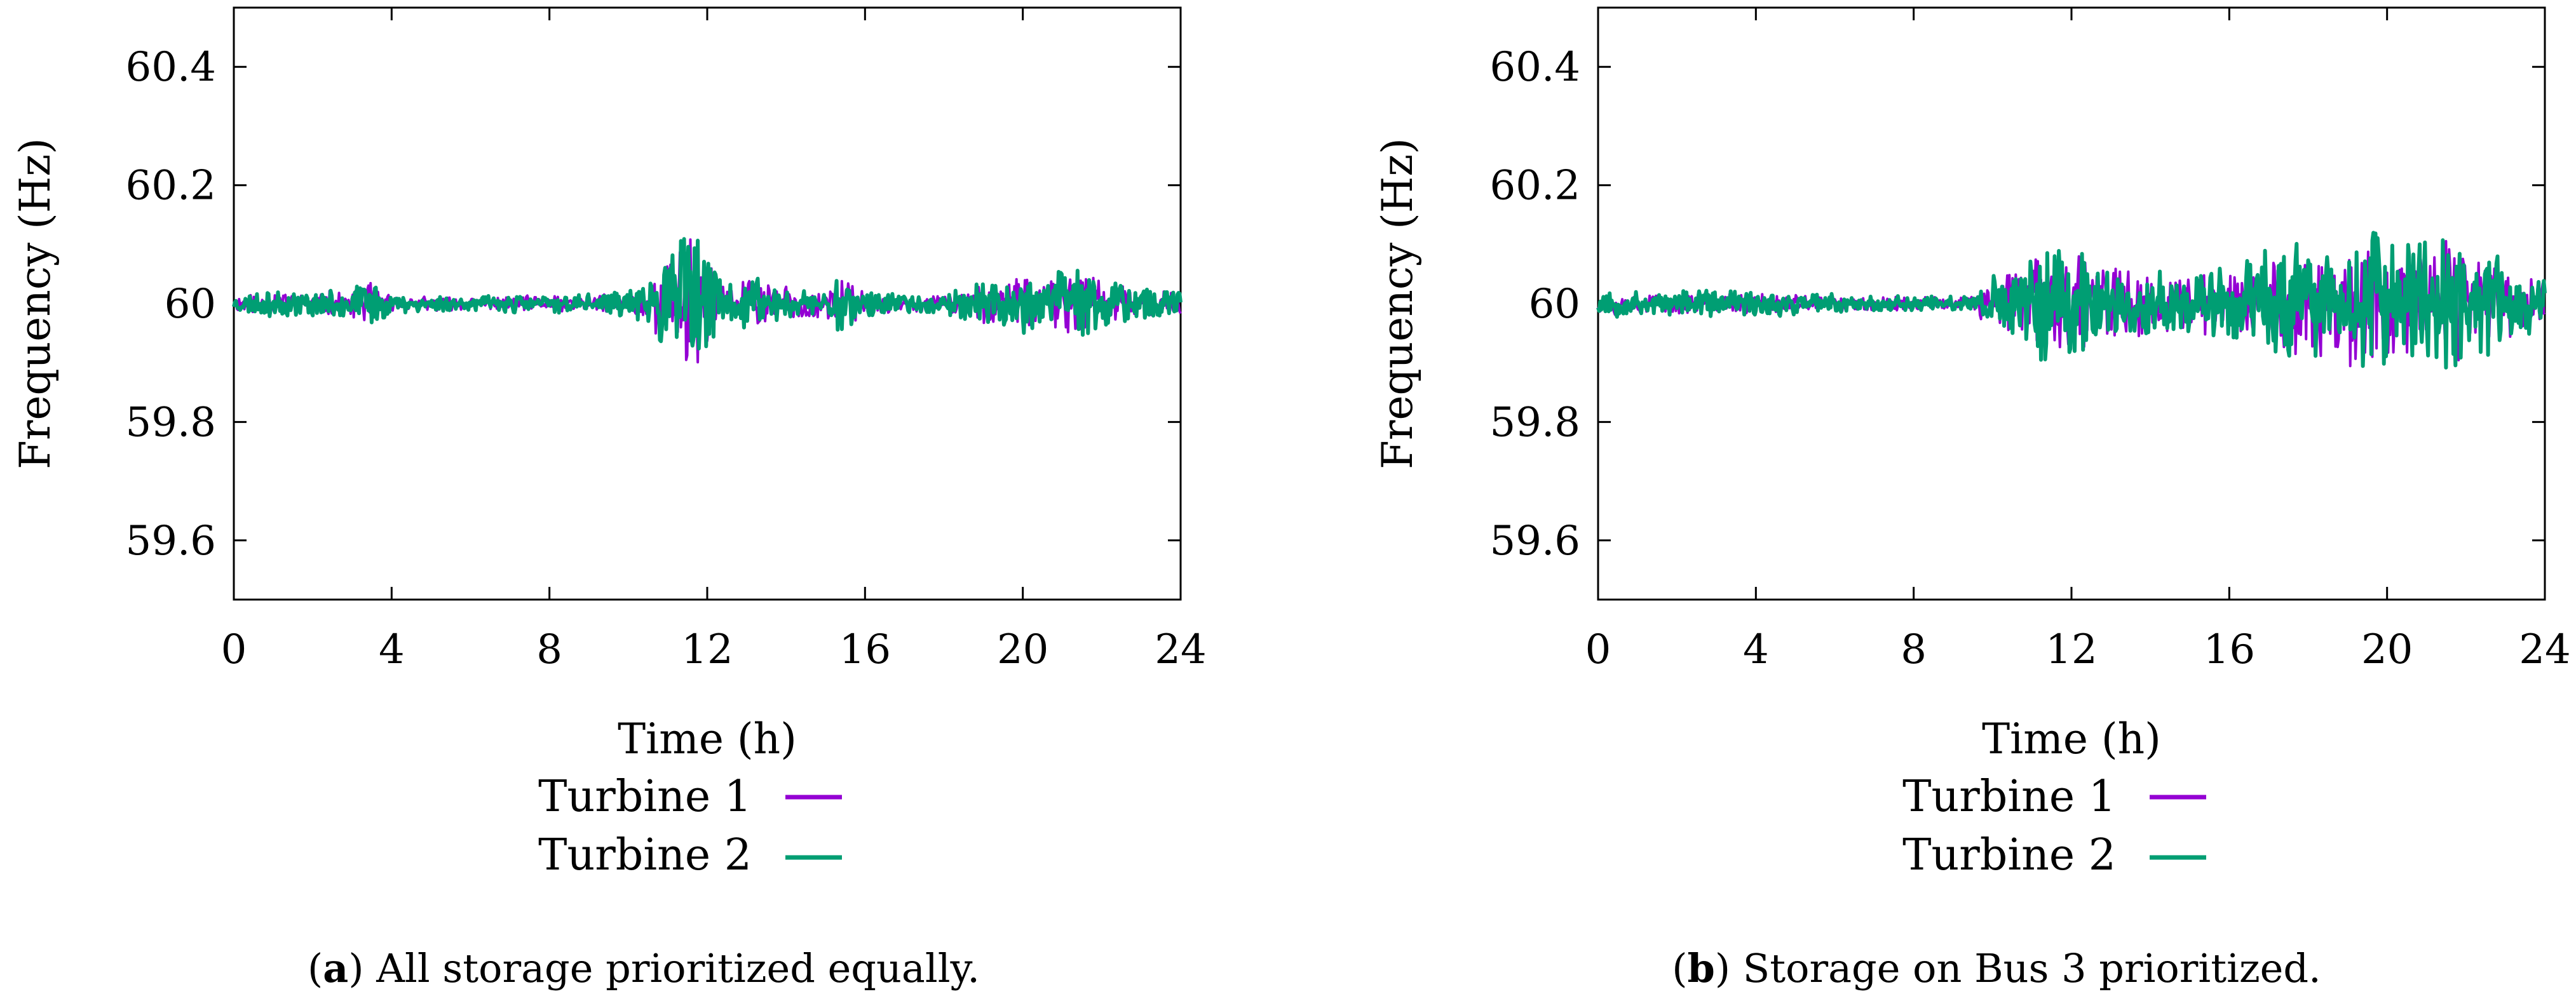 The width and height of the screenshot is (2576, 1001). I want to click on caption-text: All storage prioritized equally., so click(678, 968).